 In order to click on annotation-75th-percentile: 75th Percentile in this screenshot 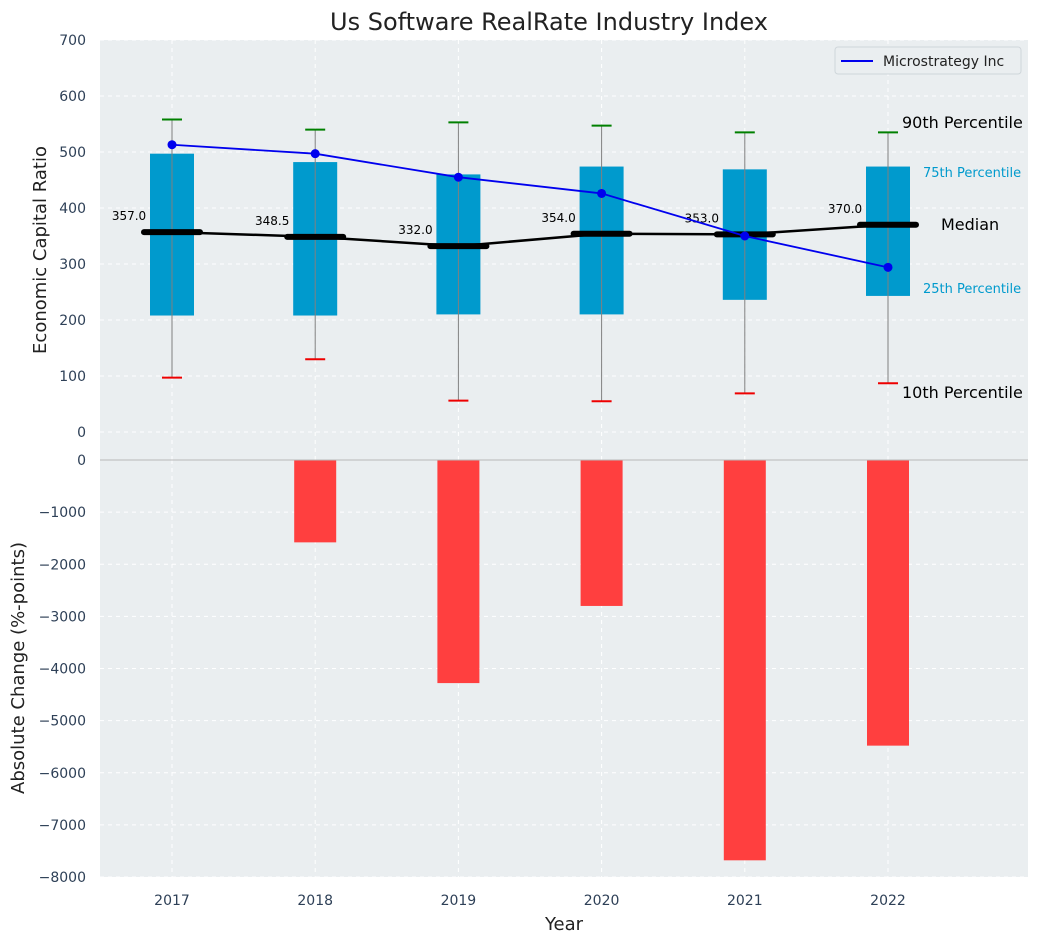, I will do `click(972, 173)`.